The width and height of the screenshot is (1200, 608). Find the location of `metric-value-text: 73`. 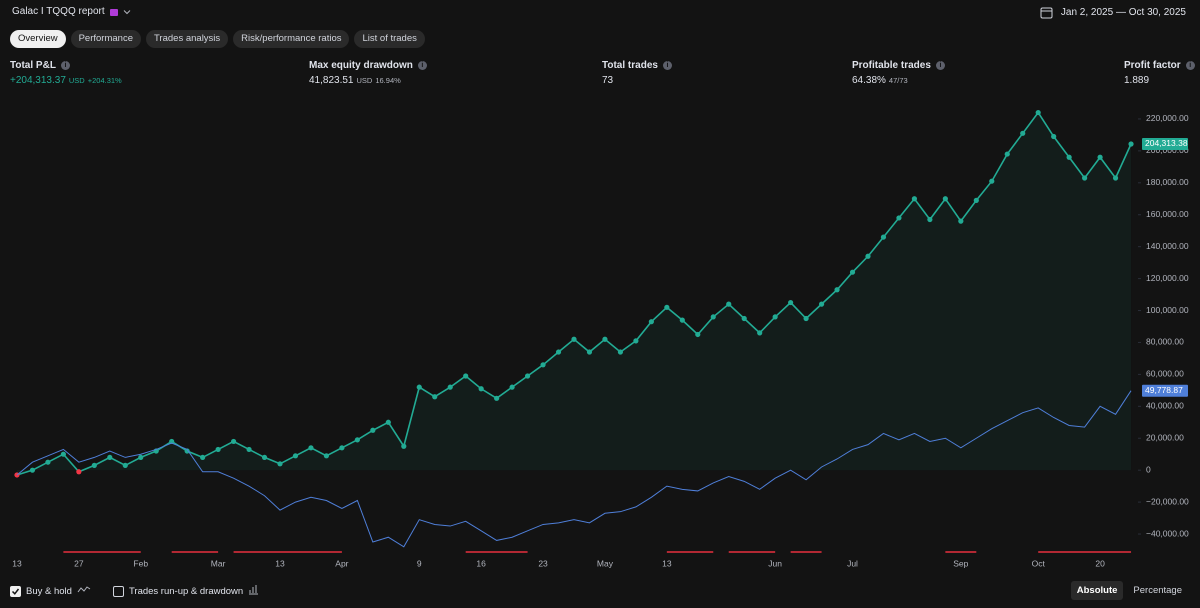

metric-value-text: 73 is located at coordinates (608, 80).